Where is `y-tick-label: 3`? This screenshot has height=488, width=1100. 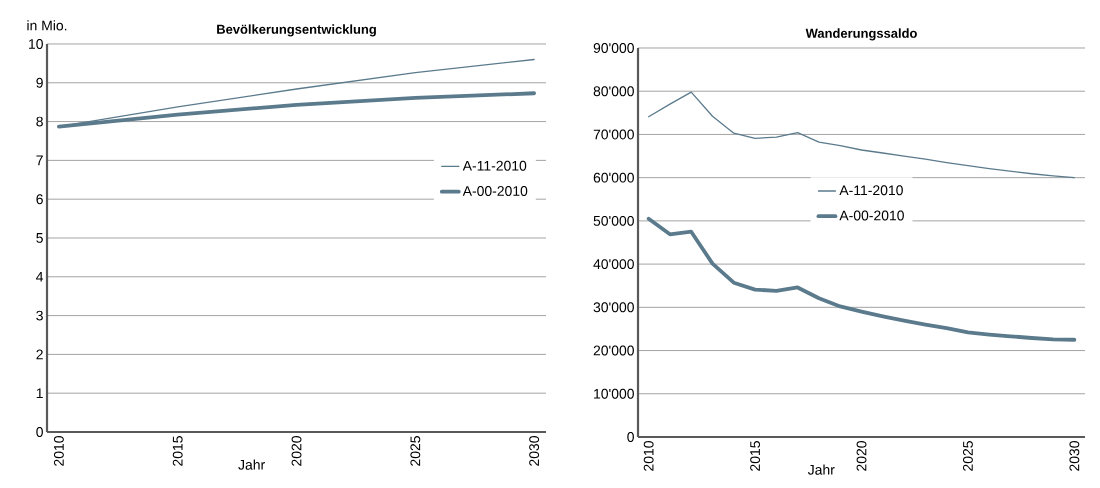
y-tick-label: 3 is located at coordinates (39, 315).